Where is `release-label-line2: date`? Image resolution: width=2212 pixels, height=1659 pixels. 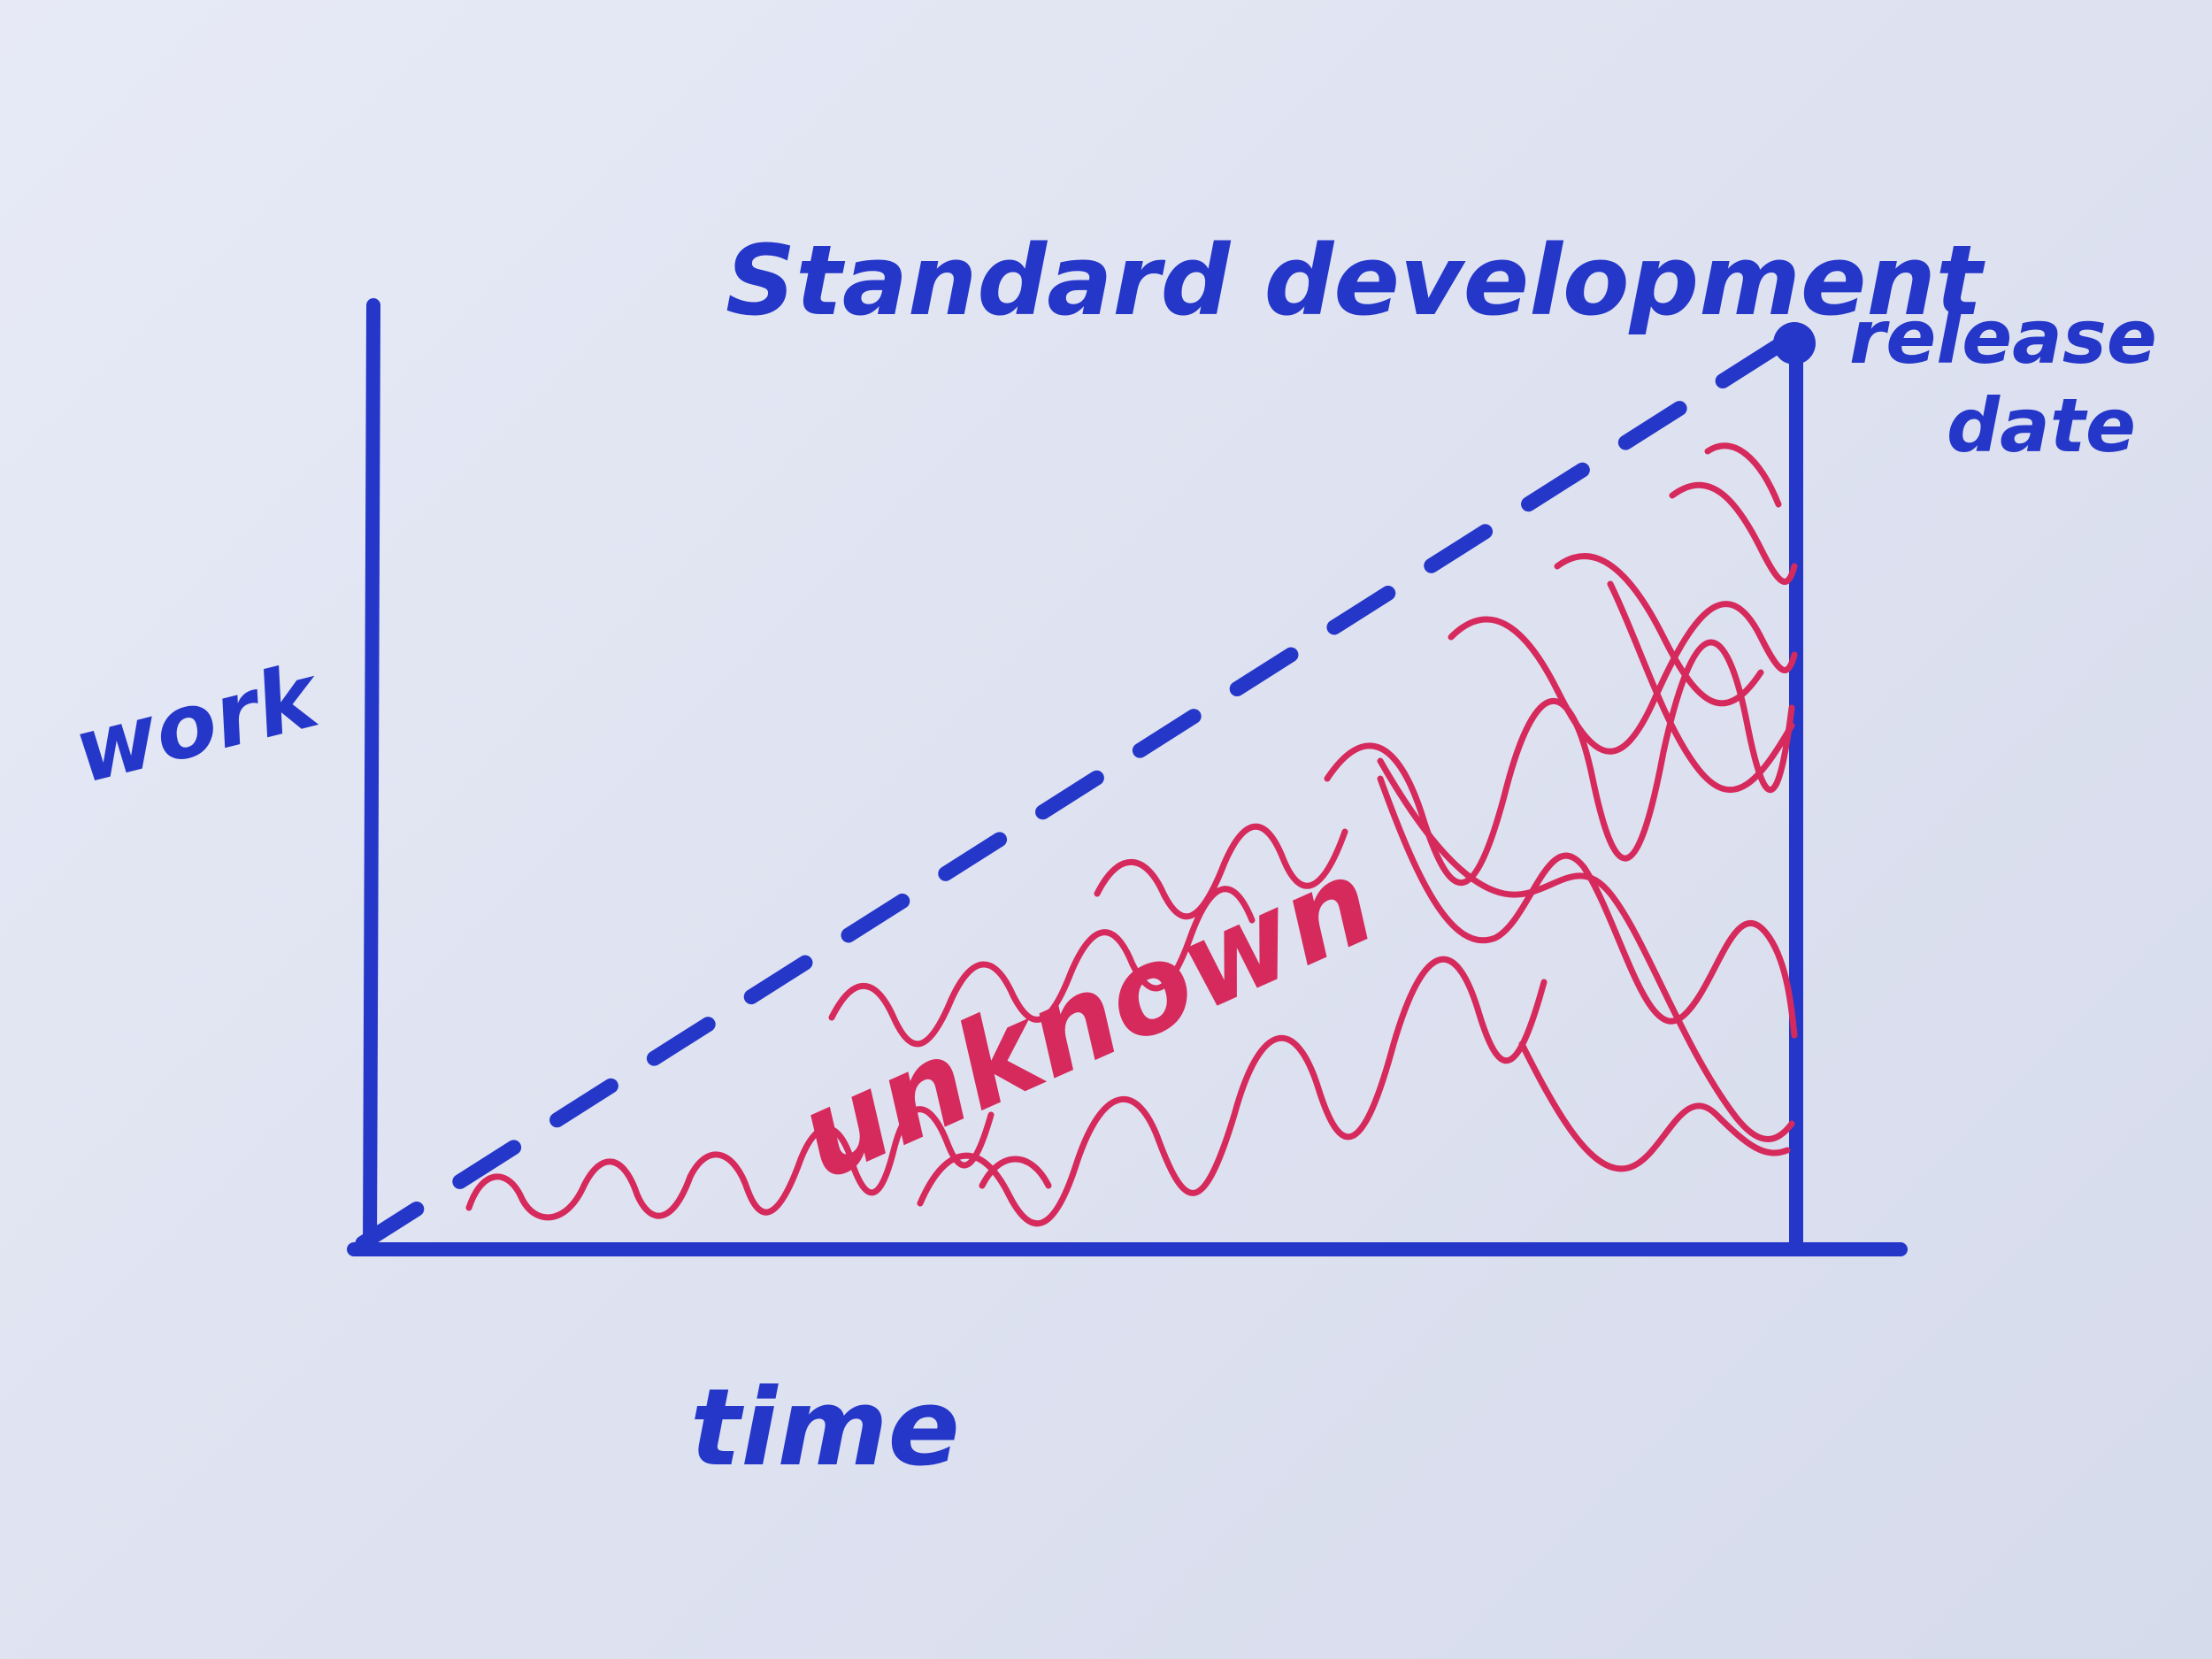
release-label-line2: date is located at coordinates (2042, 425).